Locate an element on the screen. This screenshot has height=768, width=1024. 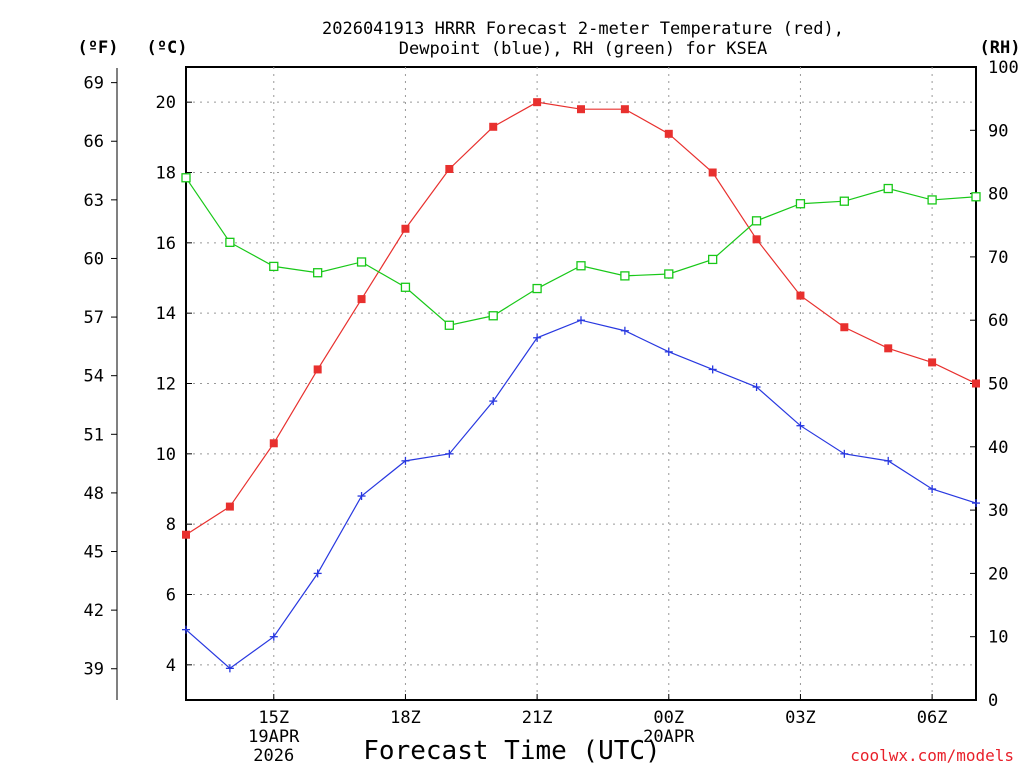
x-tick-label: 03Z is located at coordinates (800, 718).